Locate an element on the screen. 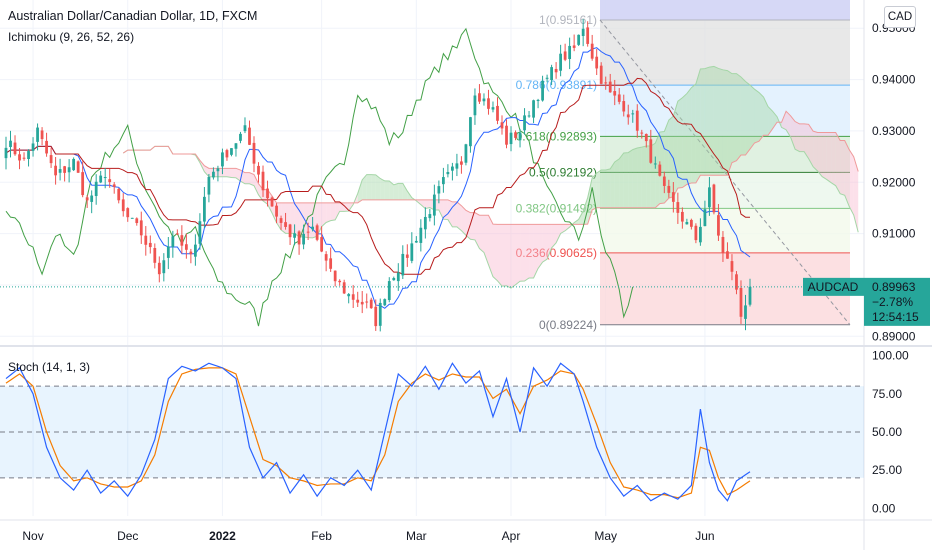 Image resolution: width=932 pixels, height=550 pixels. fib-level-label: 0.5(0.92192) is located at coordinates (563, 172).